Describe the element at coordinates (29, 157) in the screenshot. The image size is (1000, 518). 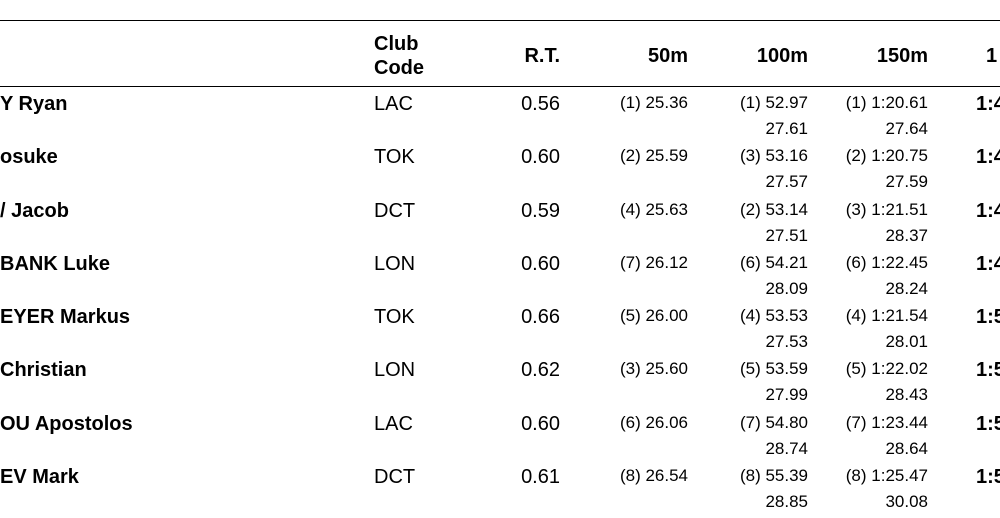
I see `swimmer-name: osuke` at that location.